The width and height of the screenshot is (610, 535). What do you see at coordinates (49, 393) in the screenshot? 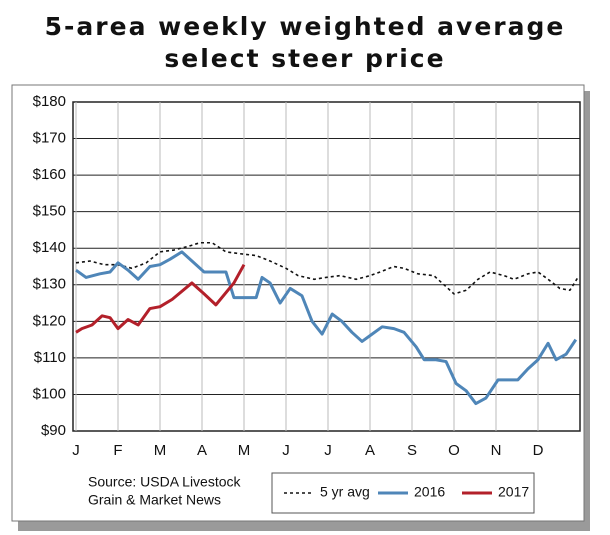
I see `y-tick-label: $100` at bounding box center [49, 393].